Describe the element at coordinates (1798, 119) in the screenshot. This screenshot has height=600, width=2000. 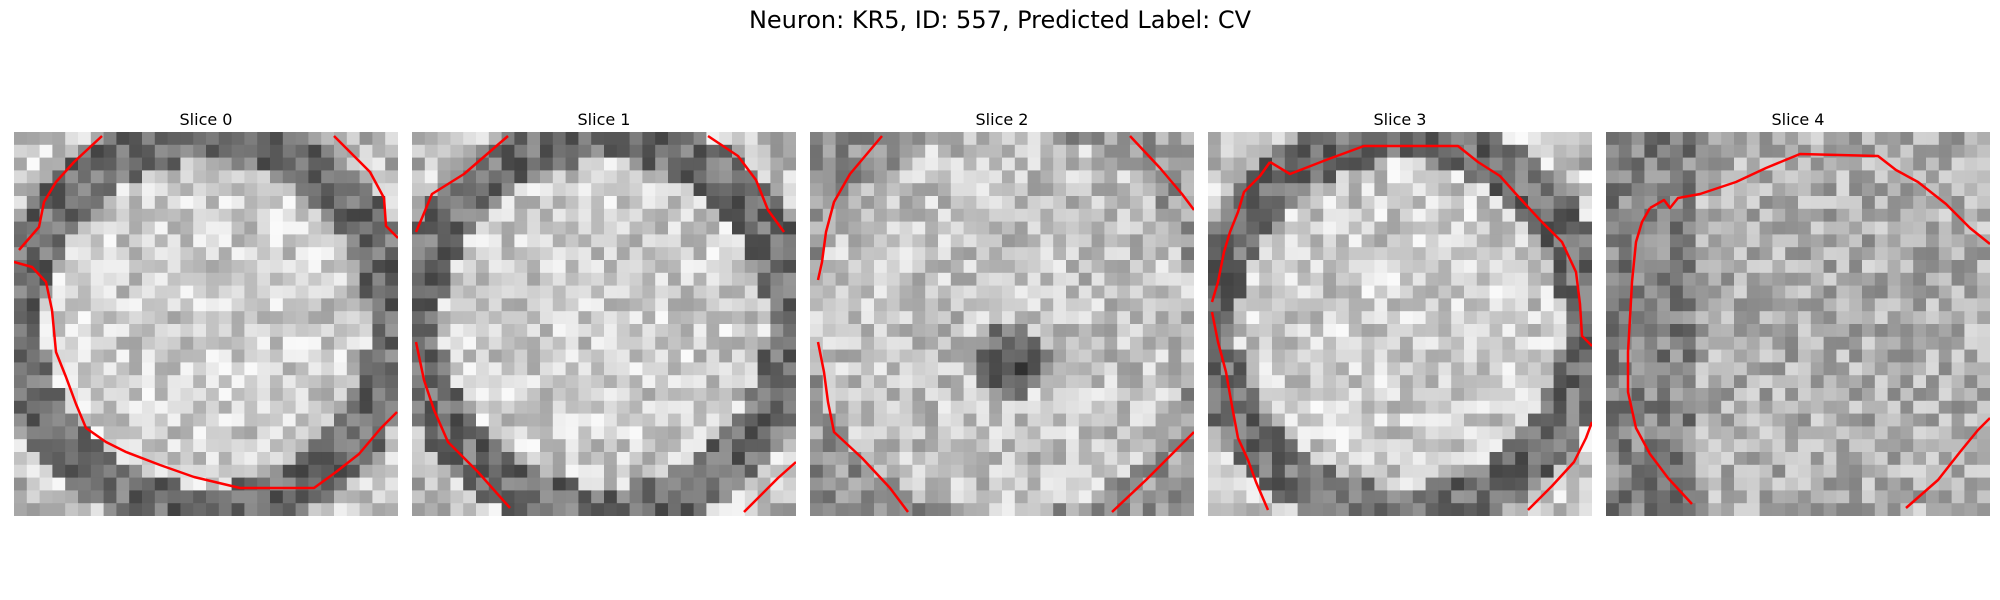
I see `slice-title: Slice 4` at that location.